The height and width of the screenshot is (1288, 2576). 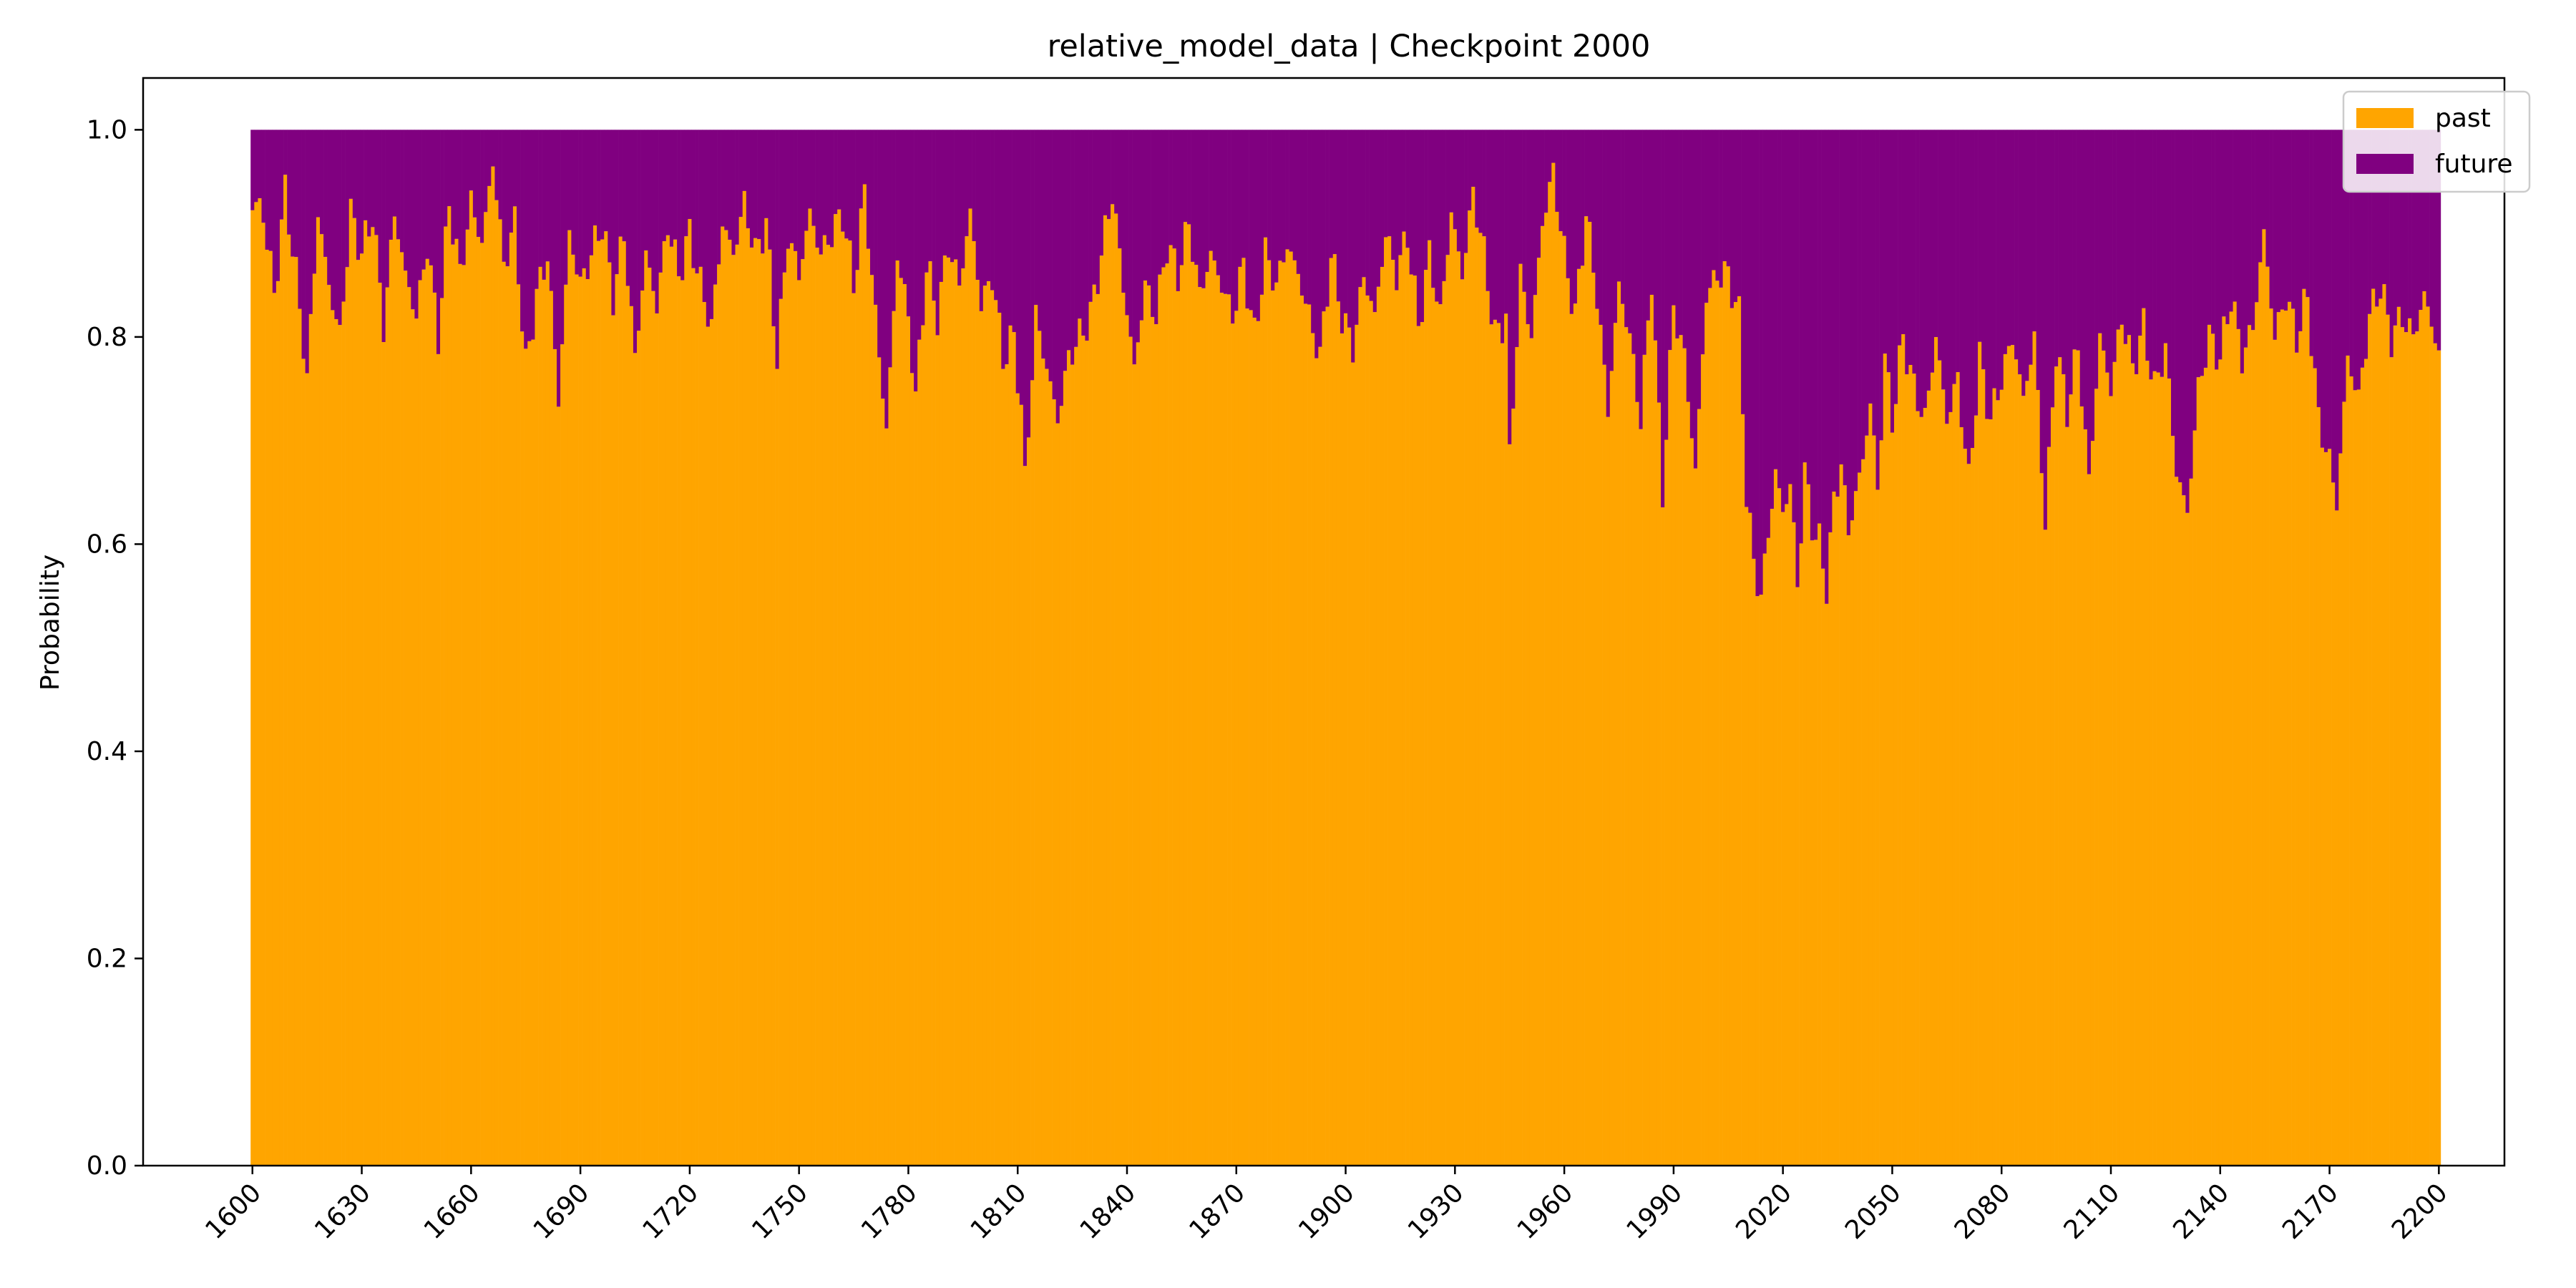 What do you see at coordinates (107, 337) in the screenshot?
I see `y-tick-label: 0.8` at bounding box center [107, 337].